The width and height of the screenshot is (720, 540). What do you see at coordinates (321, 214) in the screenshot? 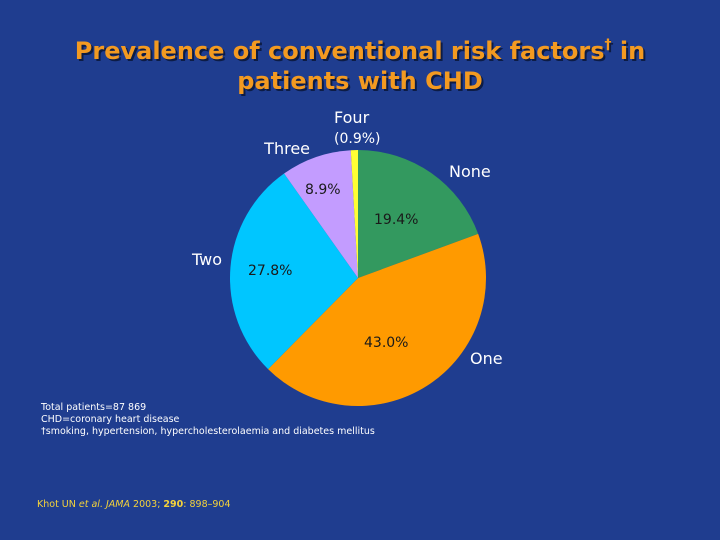
I see `pie-slice-three` at bounding box center [321, 214].